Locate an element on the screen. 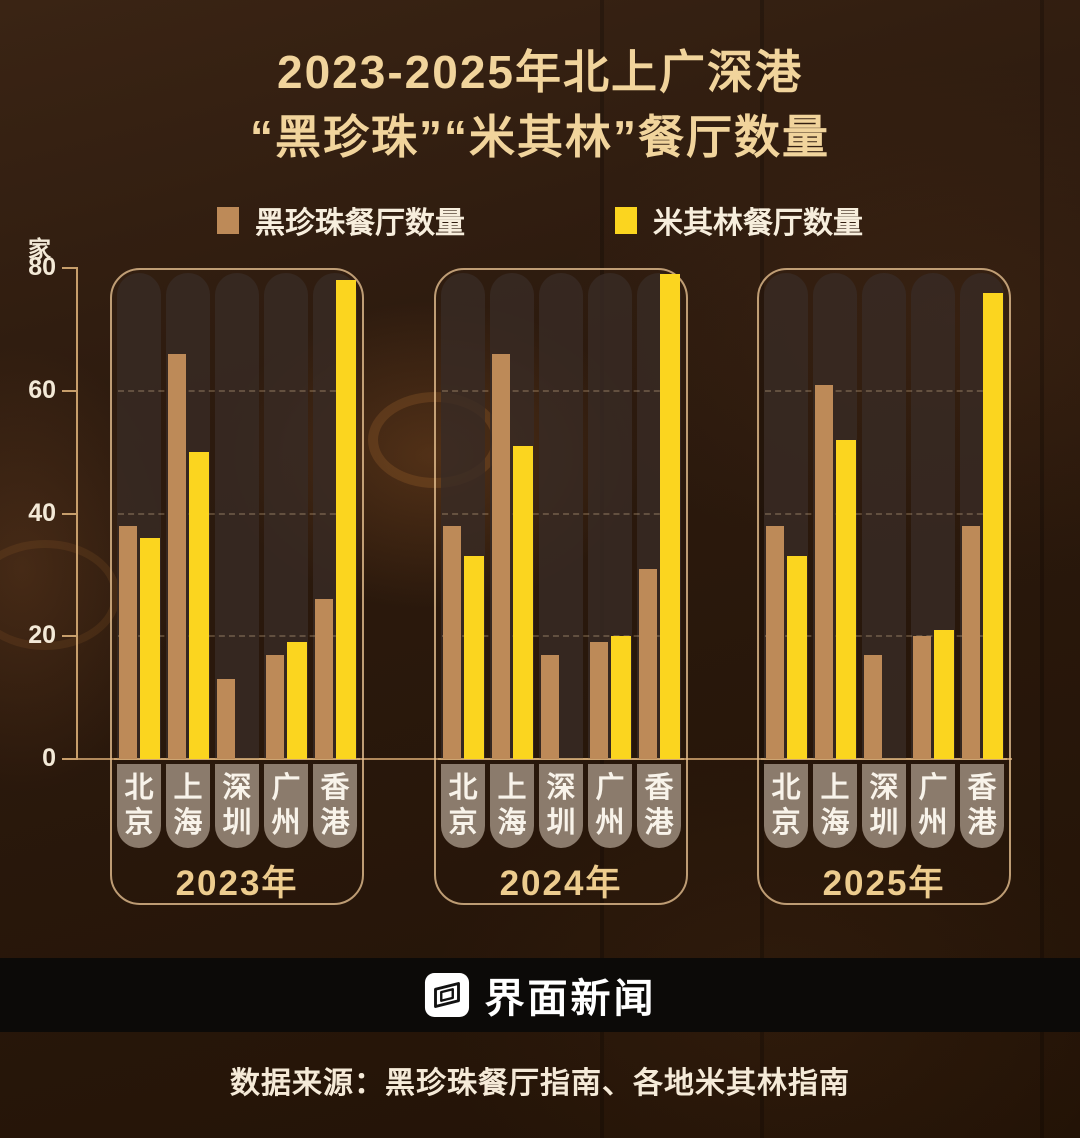 The width and height of the screenshot is (1080, 1138). bar-black-pearl-北京 is located at coordinates (774, 642).